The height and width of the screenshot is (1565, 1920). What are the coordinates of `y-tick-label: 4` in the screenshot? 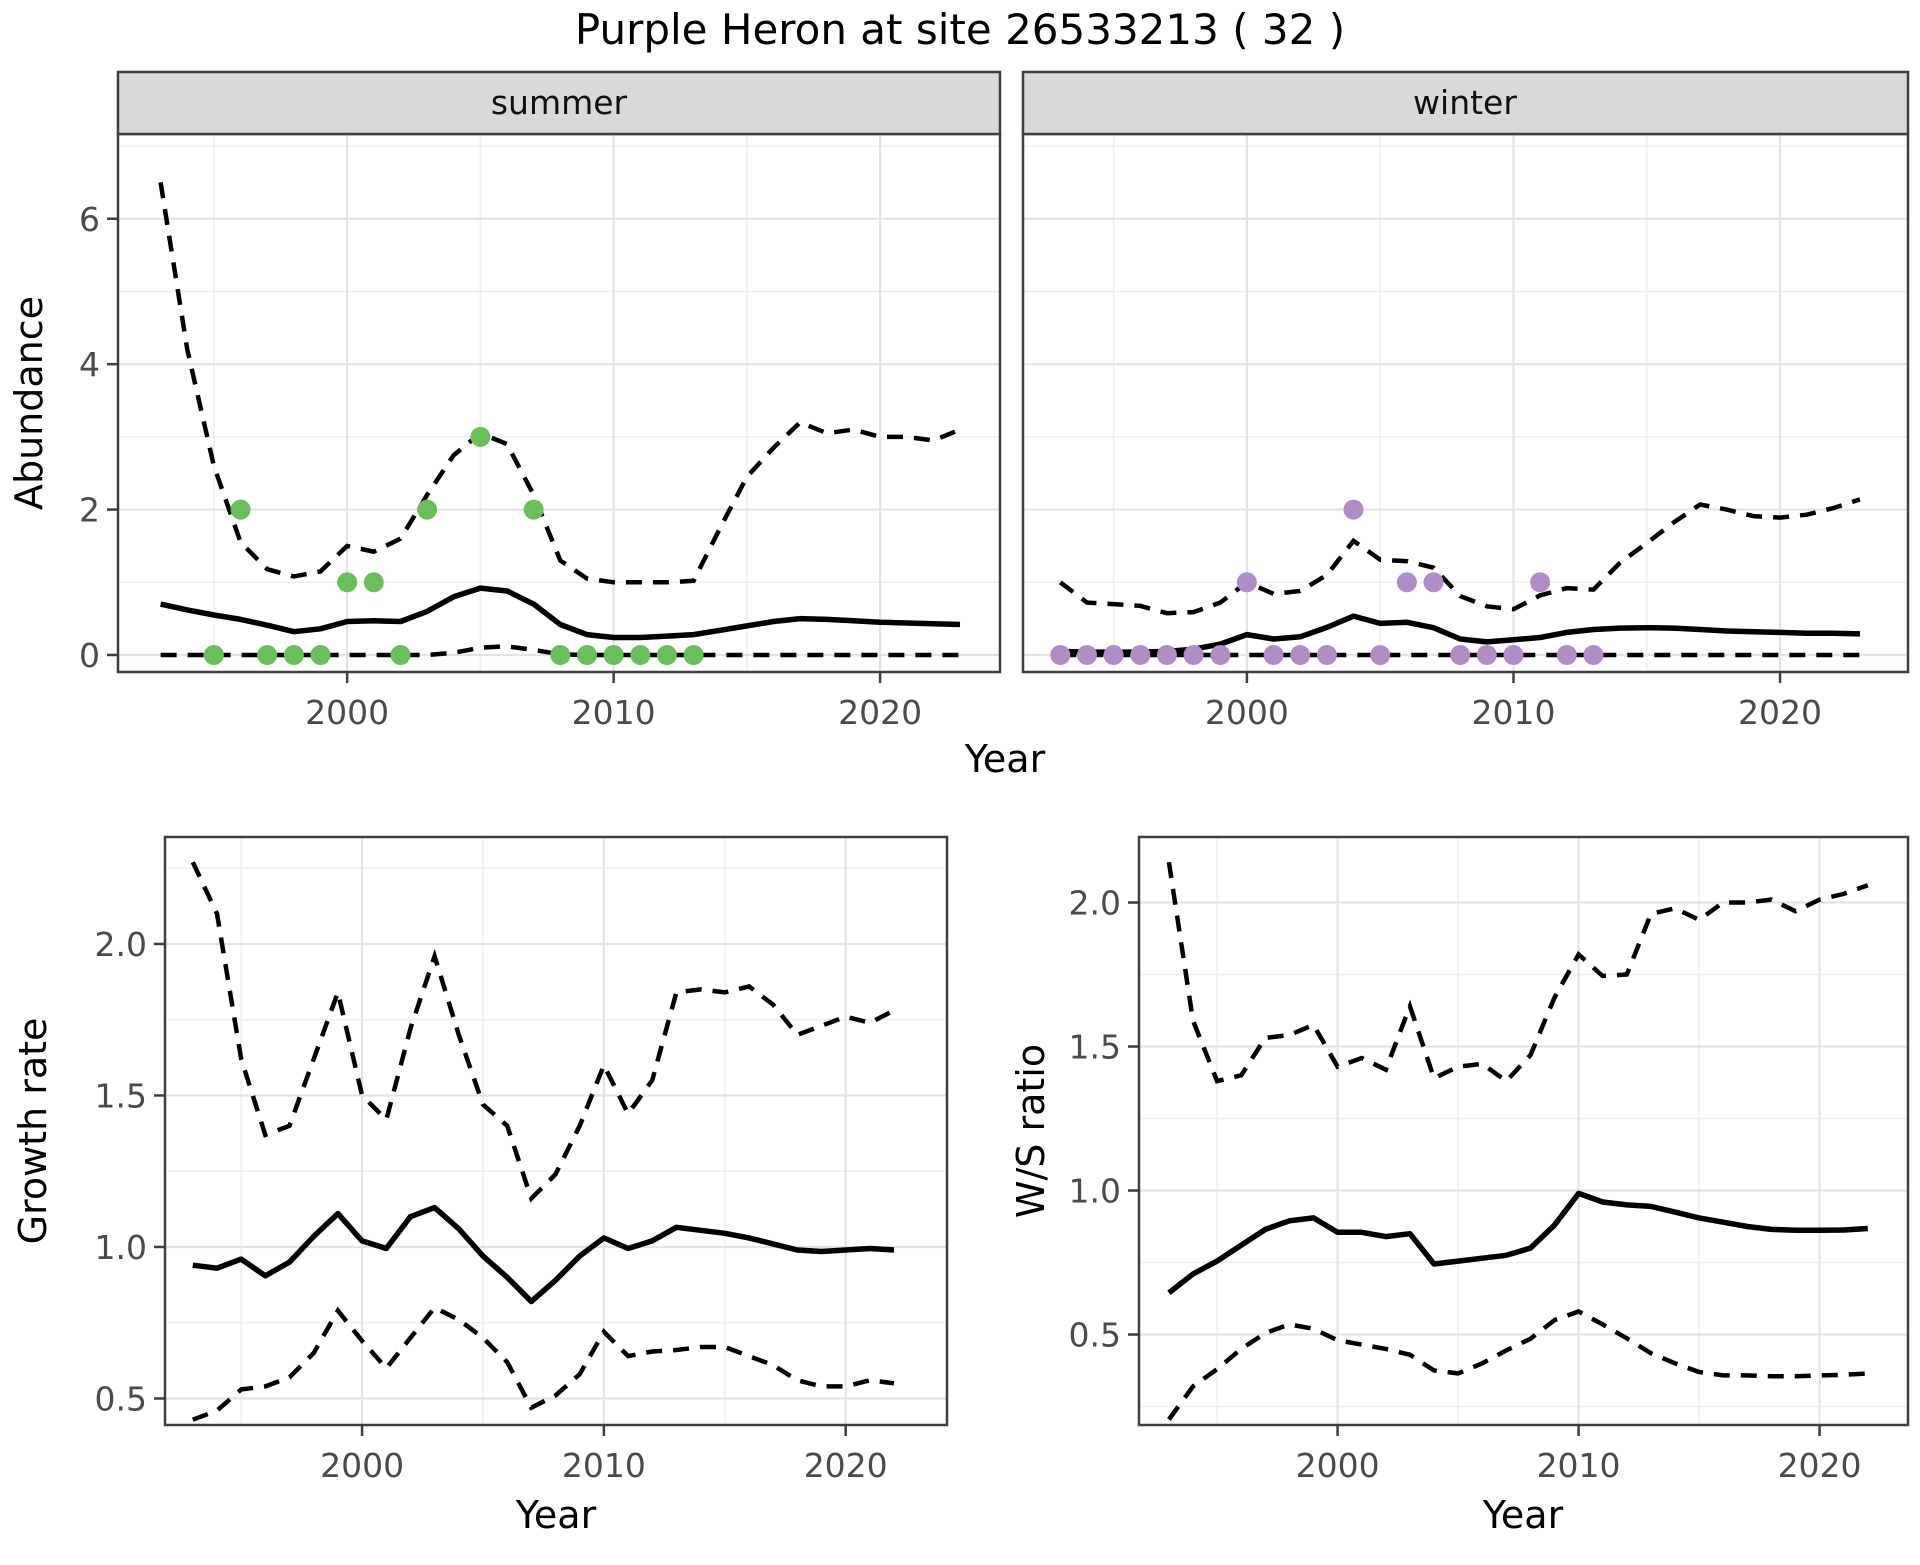 It's located at (89, 364).